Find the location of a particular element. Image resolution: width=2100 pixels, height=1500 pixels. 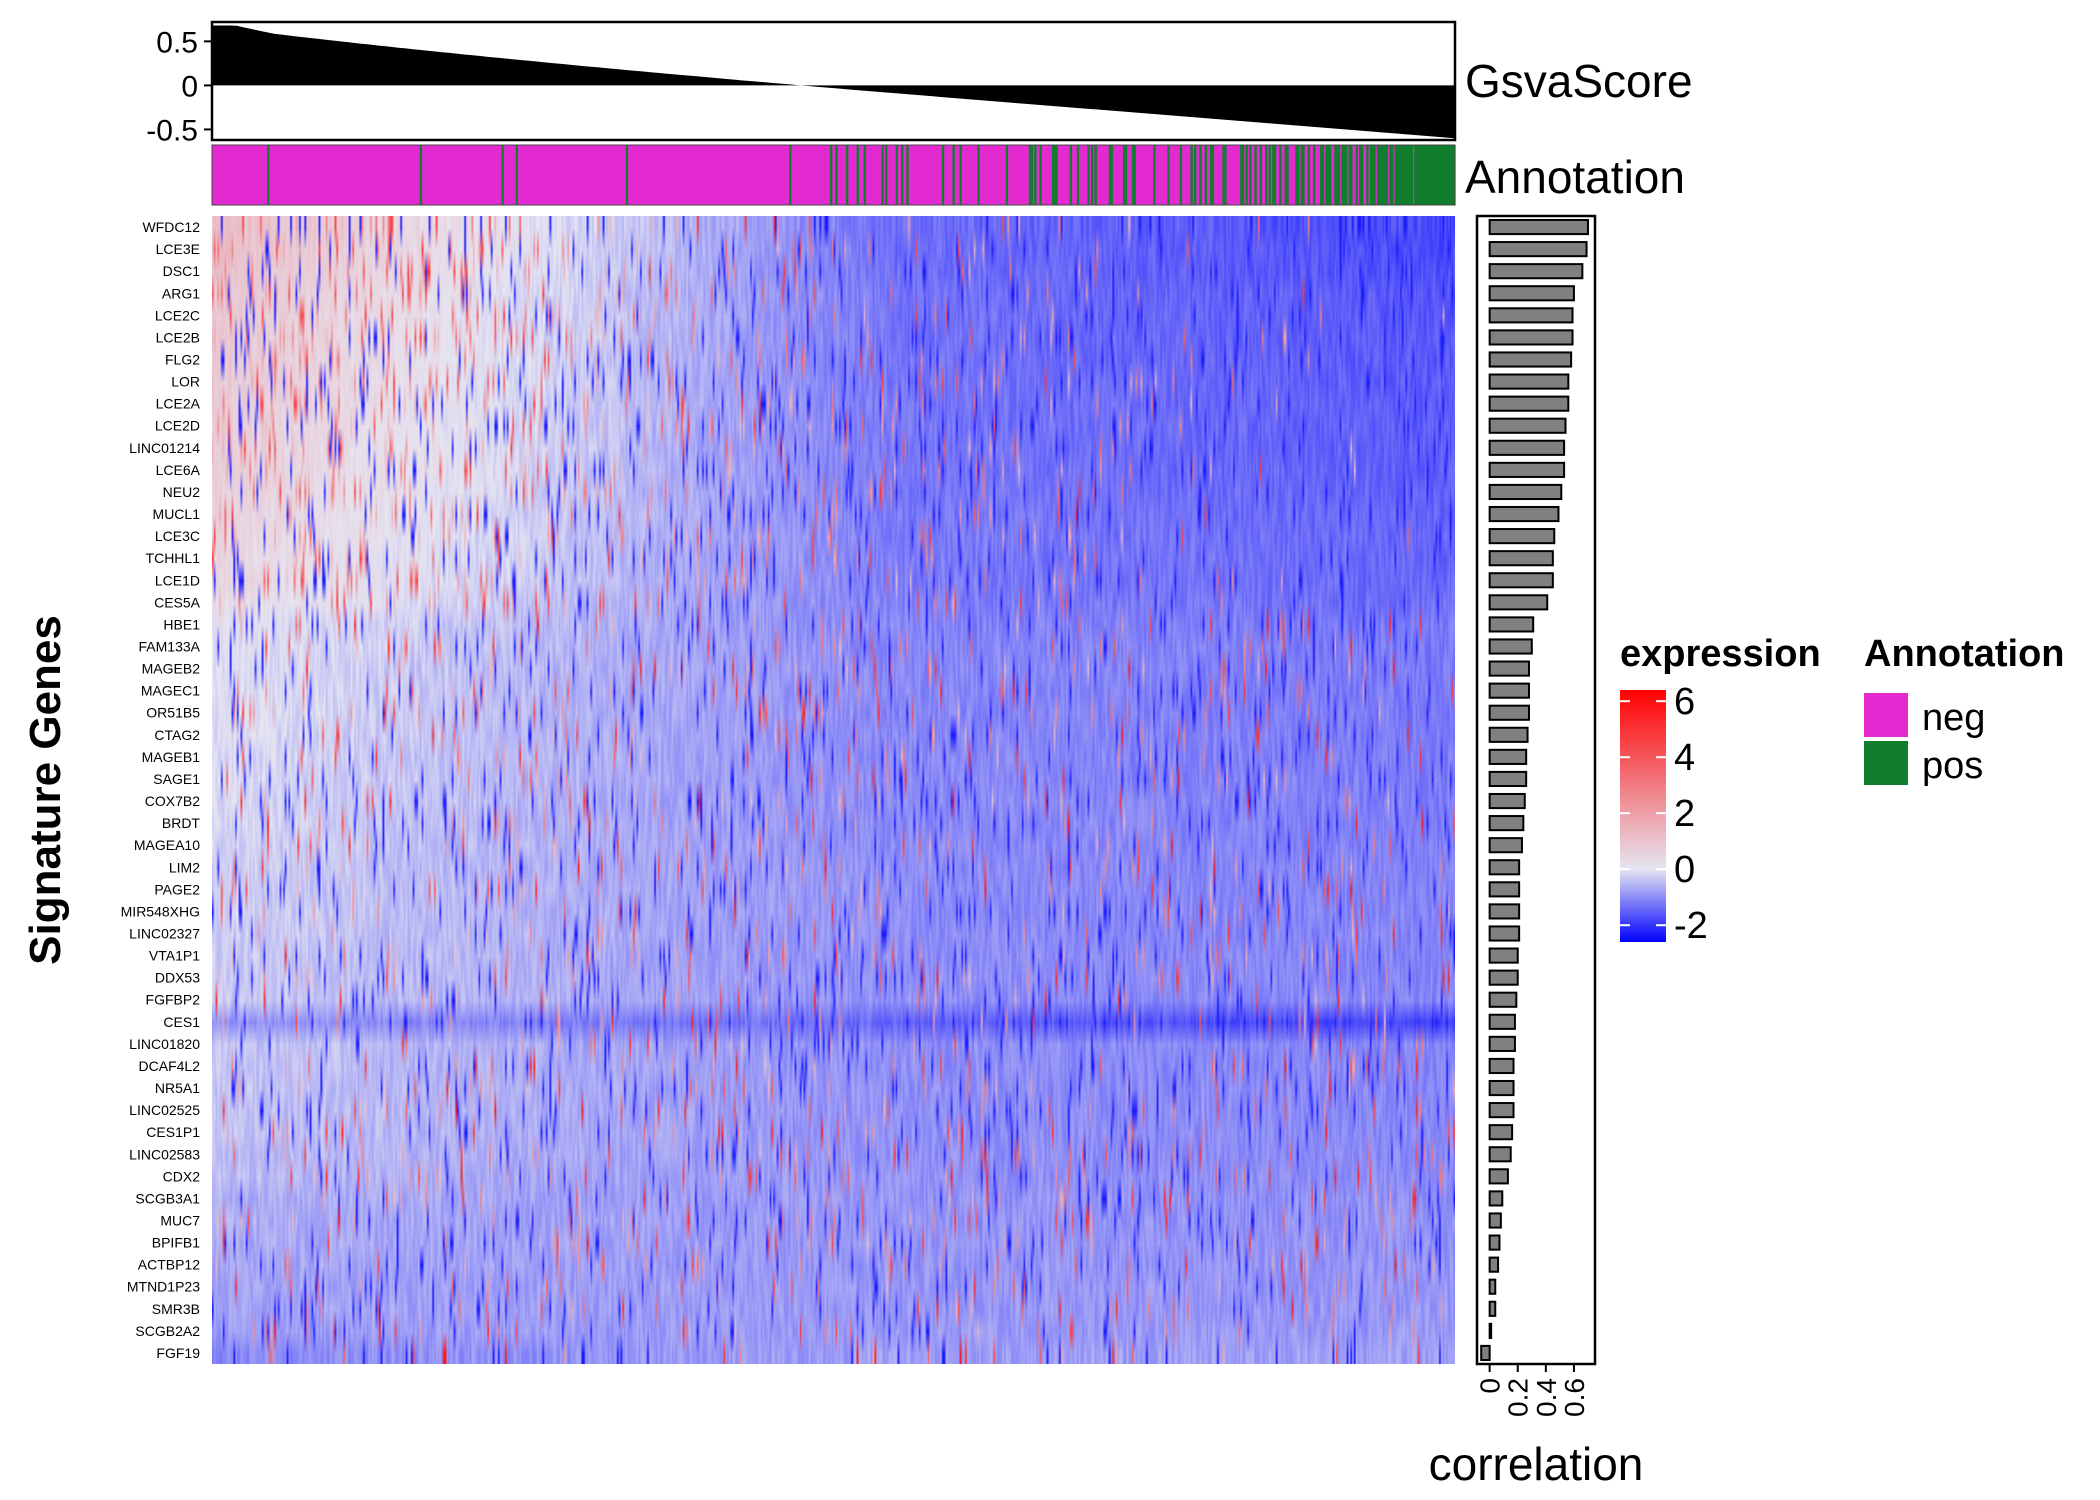

gene-label-LOR: LOR is located at coordinates (185, 382).